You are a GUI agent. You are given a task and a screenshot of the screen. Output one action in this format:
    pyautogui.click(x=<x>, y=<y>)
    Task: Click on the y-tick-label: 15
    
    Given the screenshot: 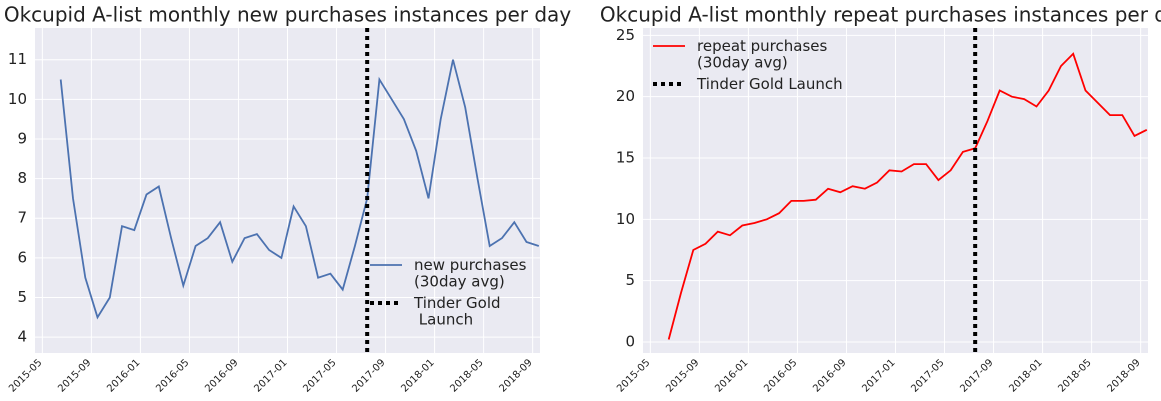 What is the action you would take?
    pyautogui.click(x=625, y=158)
    